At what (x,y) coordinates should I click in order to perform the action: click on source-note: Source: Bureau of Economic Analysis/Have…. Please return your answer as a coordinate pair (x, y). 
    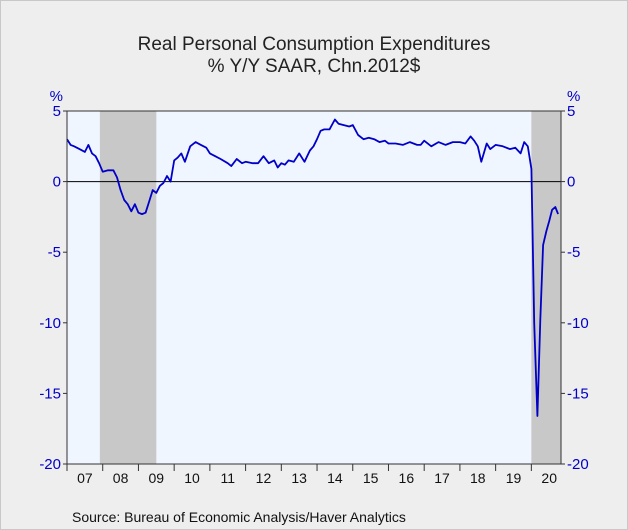
    Looking at the image, I should click on (239, 517).